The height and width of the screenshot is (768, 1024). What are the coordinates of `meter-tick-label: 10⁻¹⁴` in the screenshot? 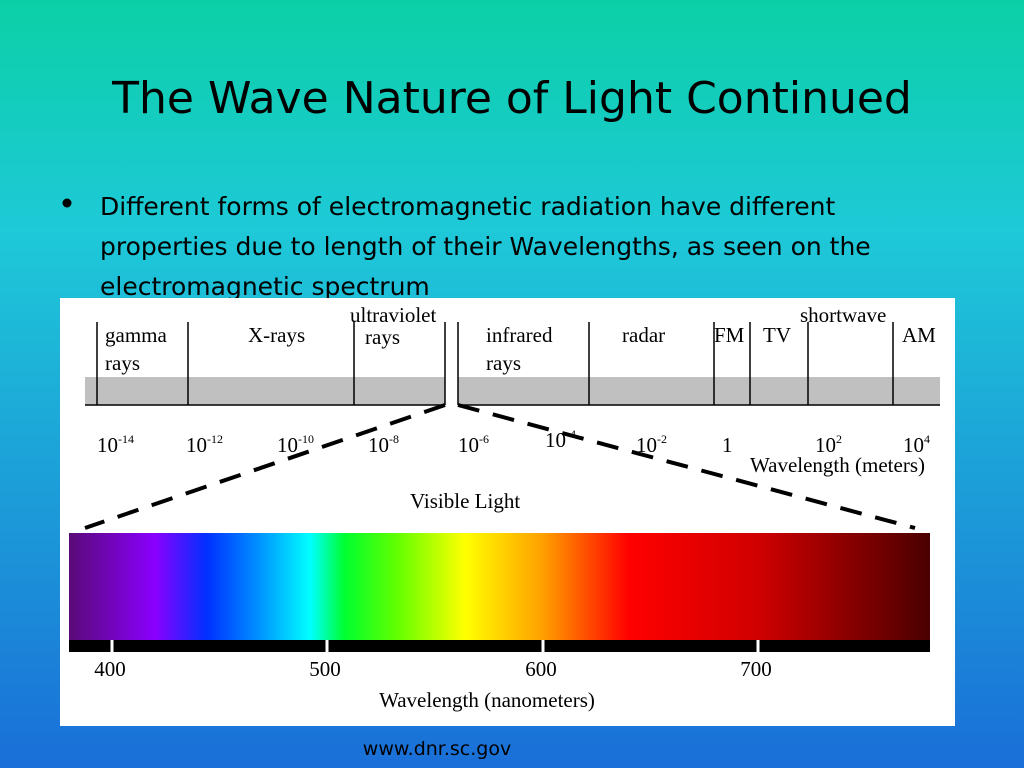 It's located at (115, 444).